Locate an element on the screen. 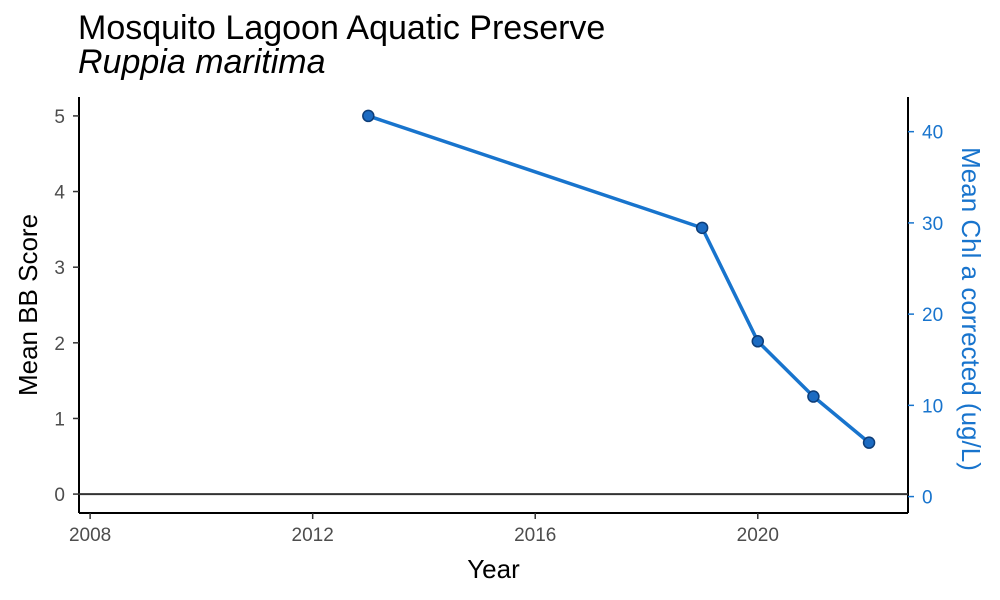 This screenshot has width=1000, height=600. y-axis-title: Mean BB Score is located at coordinates (28, 305).